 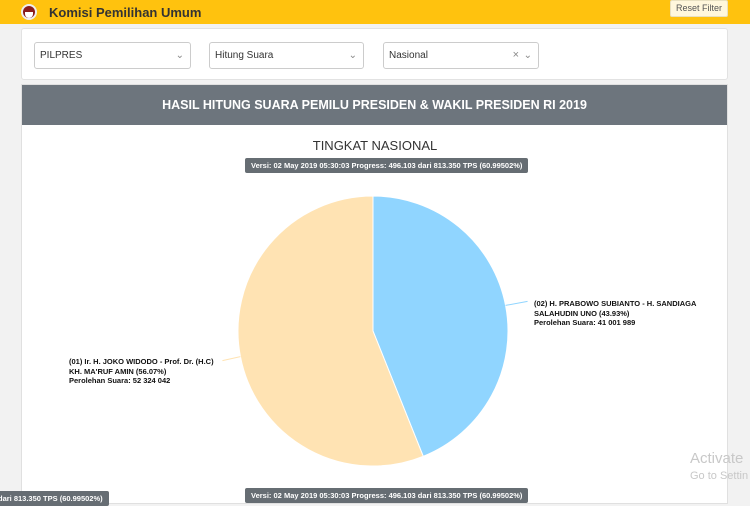 I want to click on label-line: SALAHUDIN UNO (43.93%), so click(x=582, y=313).